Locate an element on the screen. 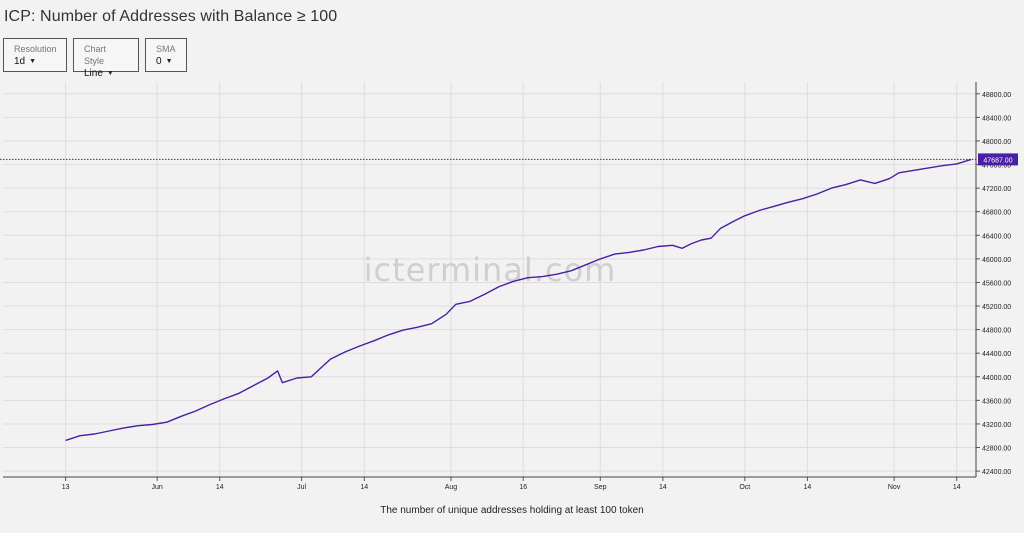 This screenshot has width=1024, height=533. y-tick-label: 43200.00 is located at coordinates (996, 425).